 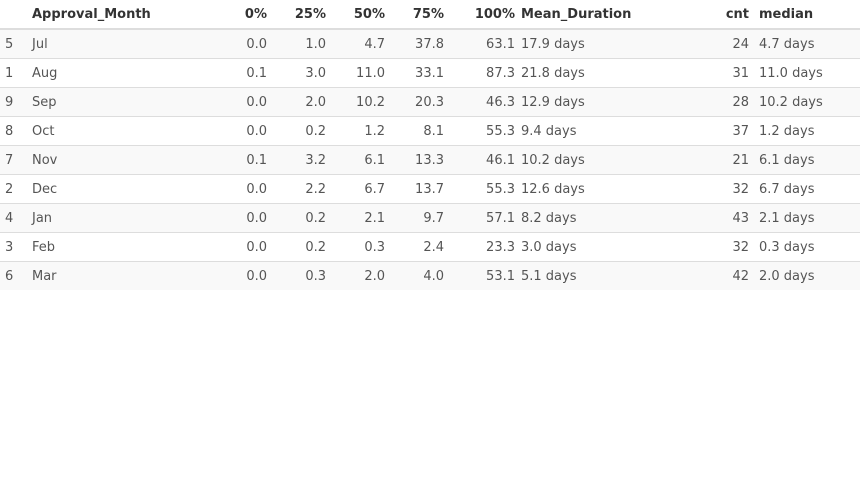 I want to click on cell-p50: 11.0, so click(x=355, y=73).